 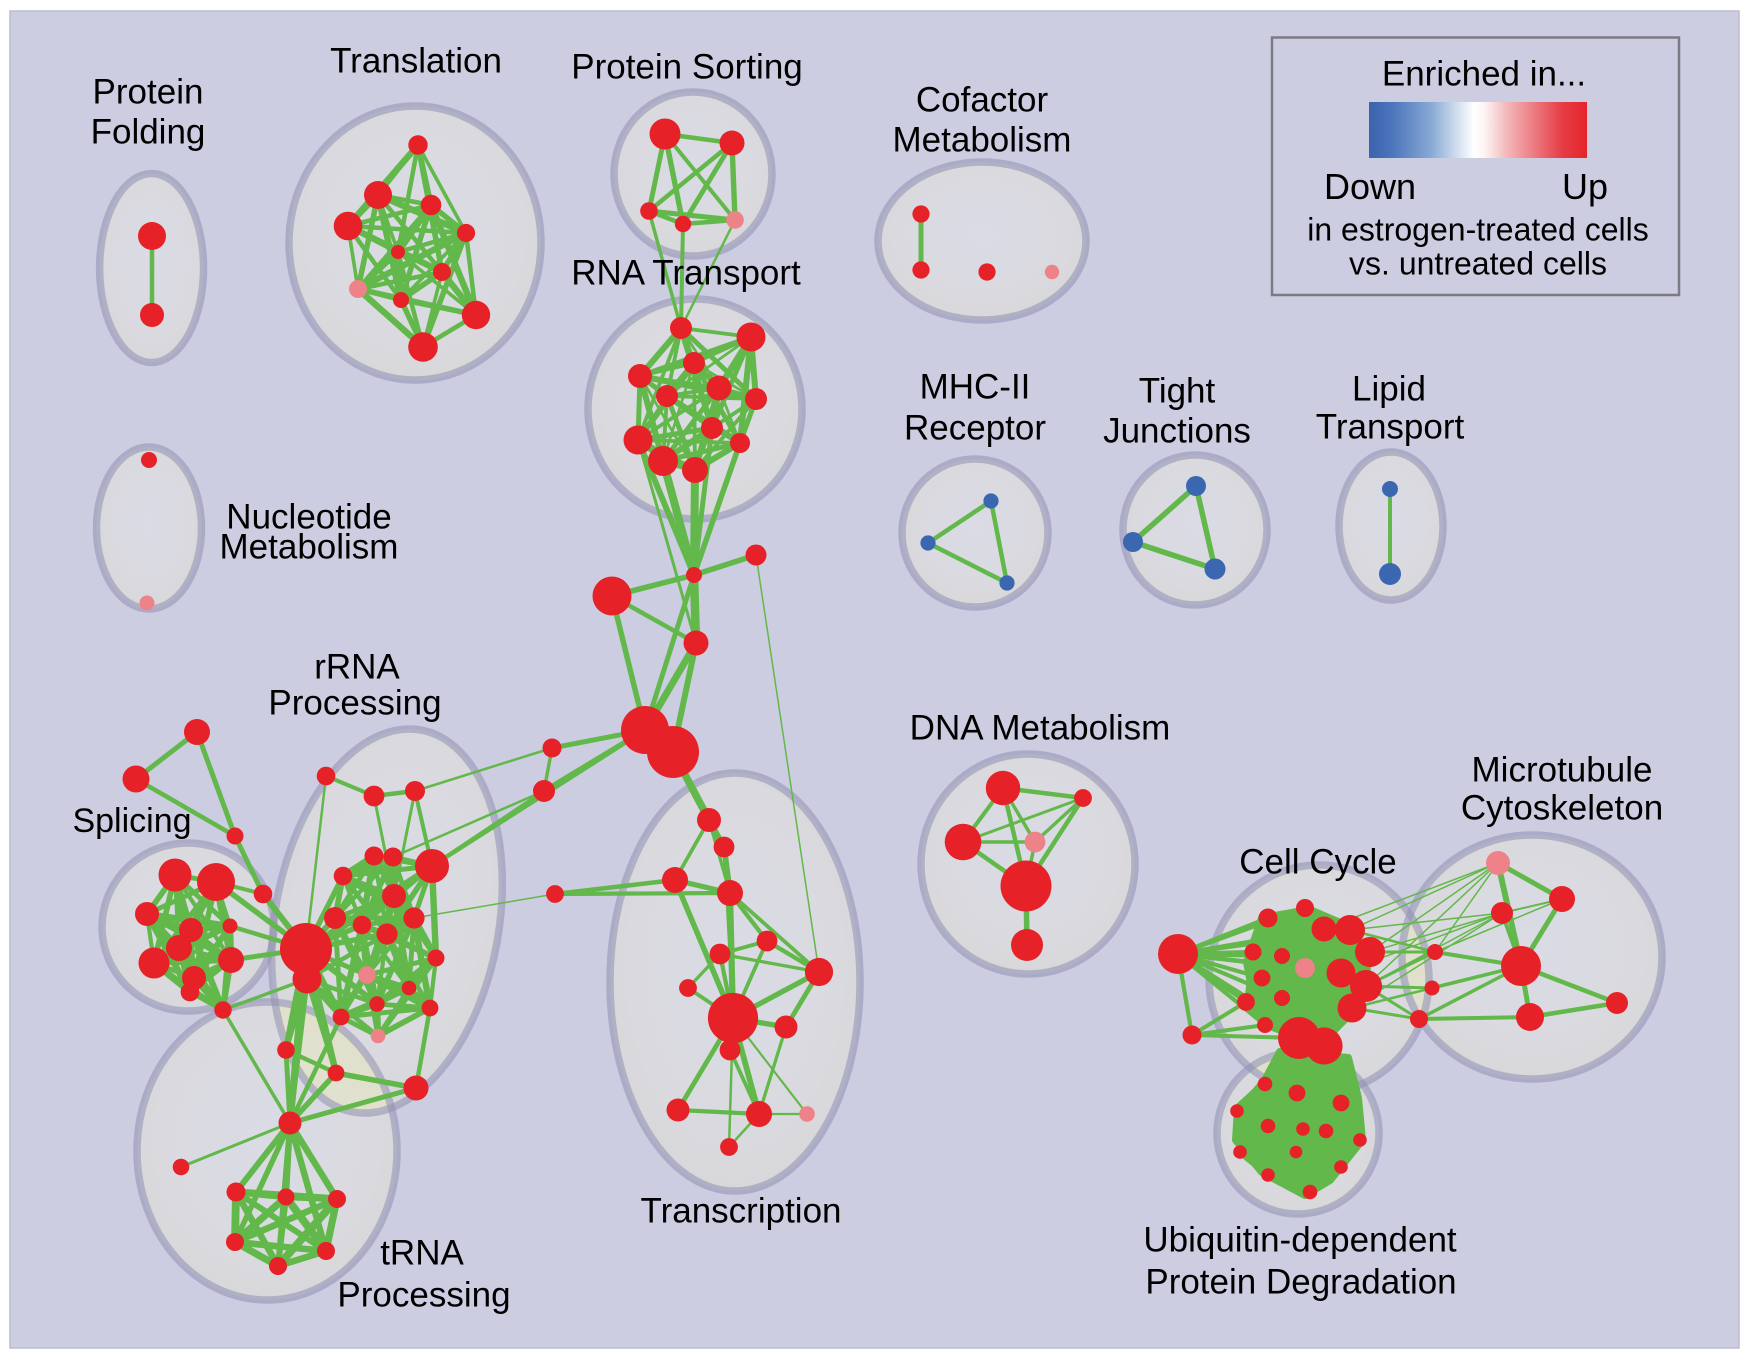 I want to click on svg-text: Transcription, so click(x=741, y=1211).